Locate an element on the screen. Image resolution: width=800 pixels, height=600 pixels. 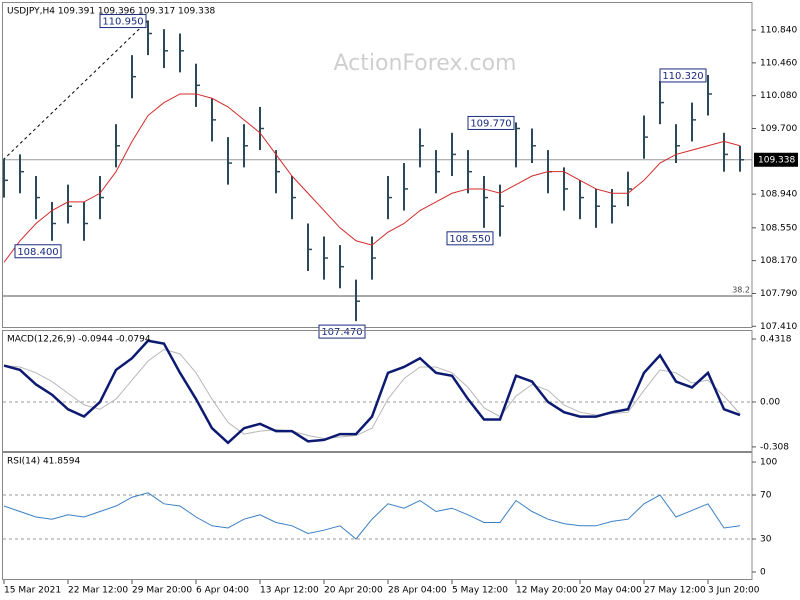
x-tick-label: 15 Mar 2021 is located at coordinates (32, 591).